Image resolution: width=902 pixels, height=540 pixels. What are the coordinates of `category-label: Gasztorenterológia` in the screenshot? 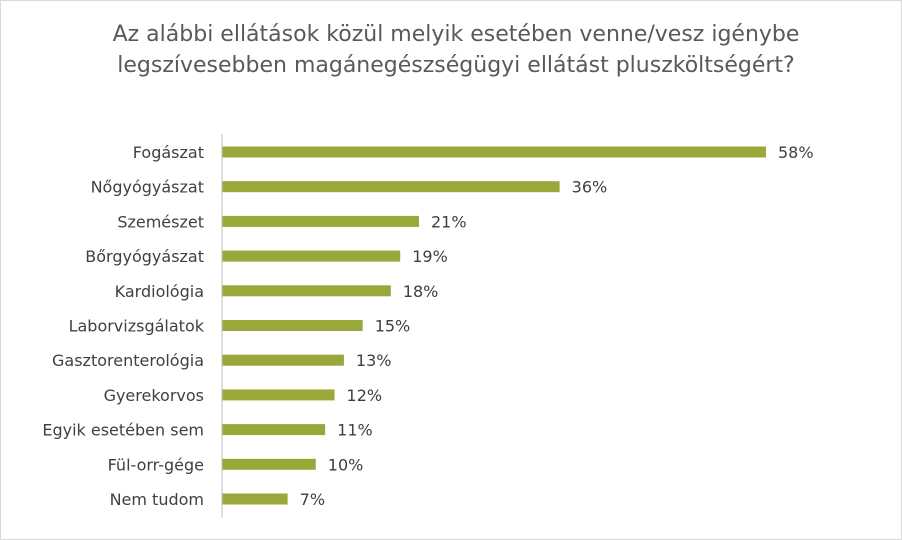 It's located at (128, 360).